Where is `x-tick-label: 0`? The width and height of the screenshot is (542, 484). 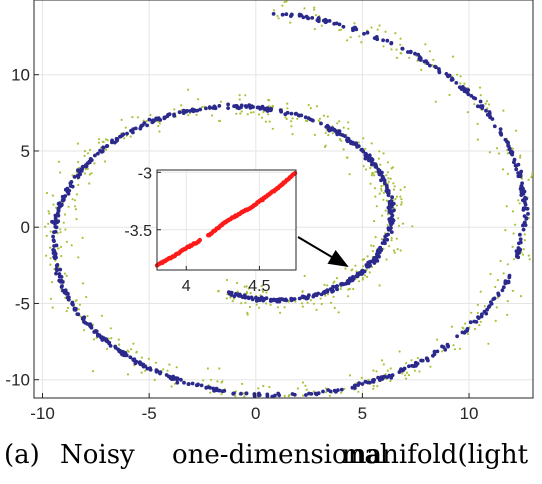
x-tick-label: 0 is located at coordinates (255, 413).